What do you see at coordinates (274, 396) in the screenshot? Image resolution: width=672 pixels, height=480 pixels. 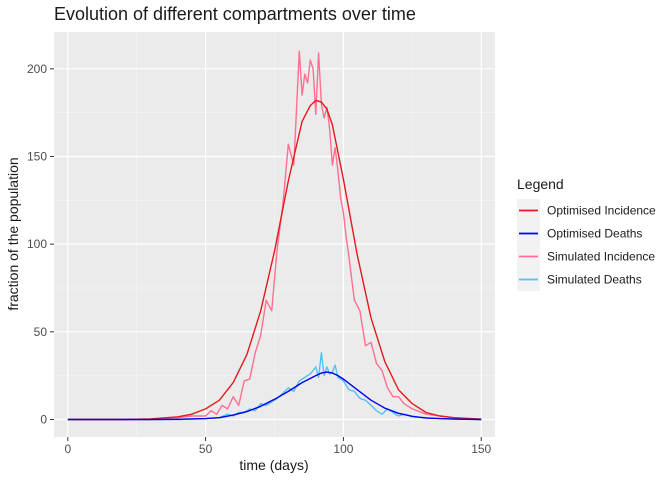 I see `series-line-optimised-deaths` at bounding box center [274, 396].